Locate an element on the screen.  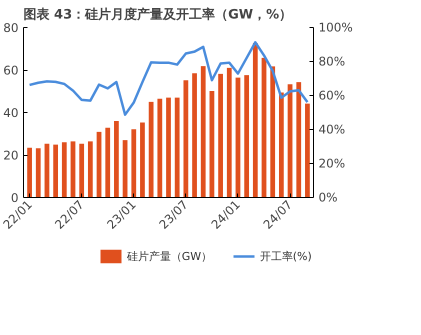
y2-tick-label: 0% is located at coordinates (328, 197).